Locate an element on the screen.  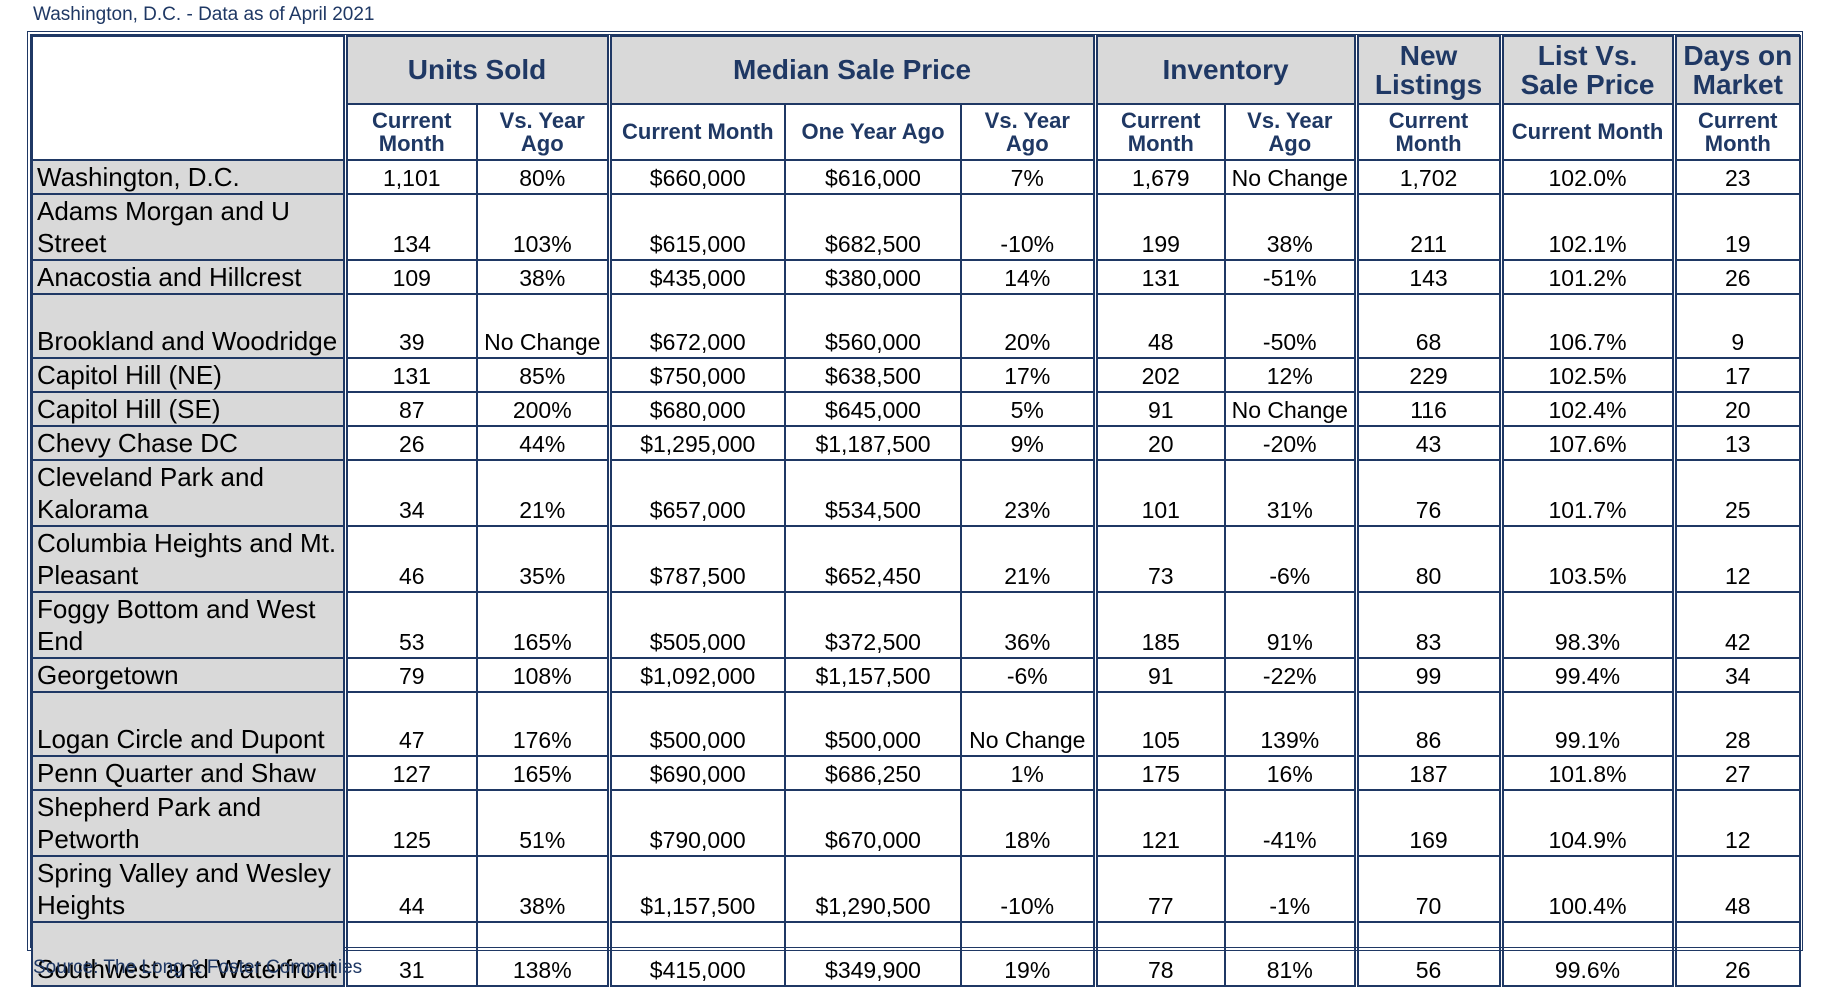
inventory-vs-cell: 12% is located at coordinates (1291, 375).